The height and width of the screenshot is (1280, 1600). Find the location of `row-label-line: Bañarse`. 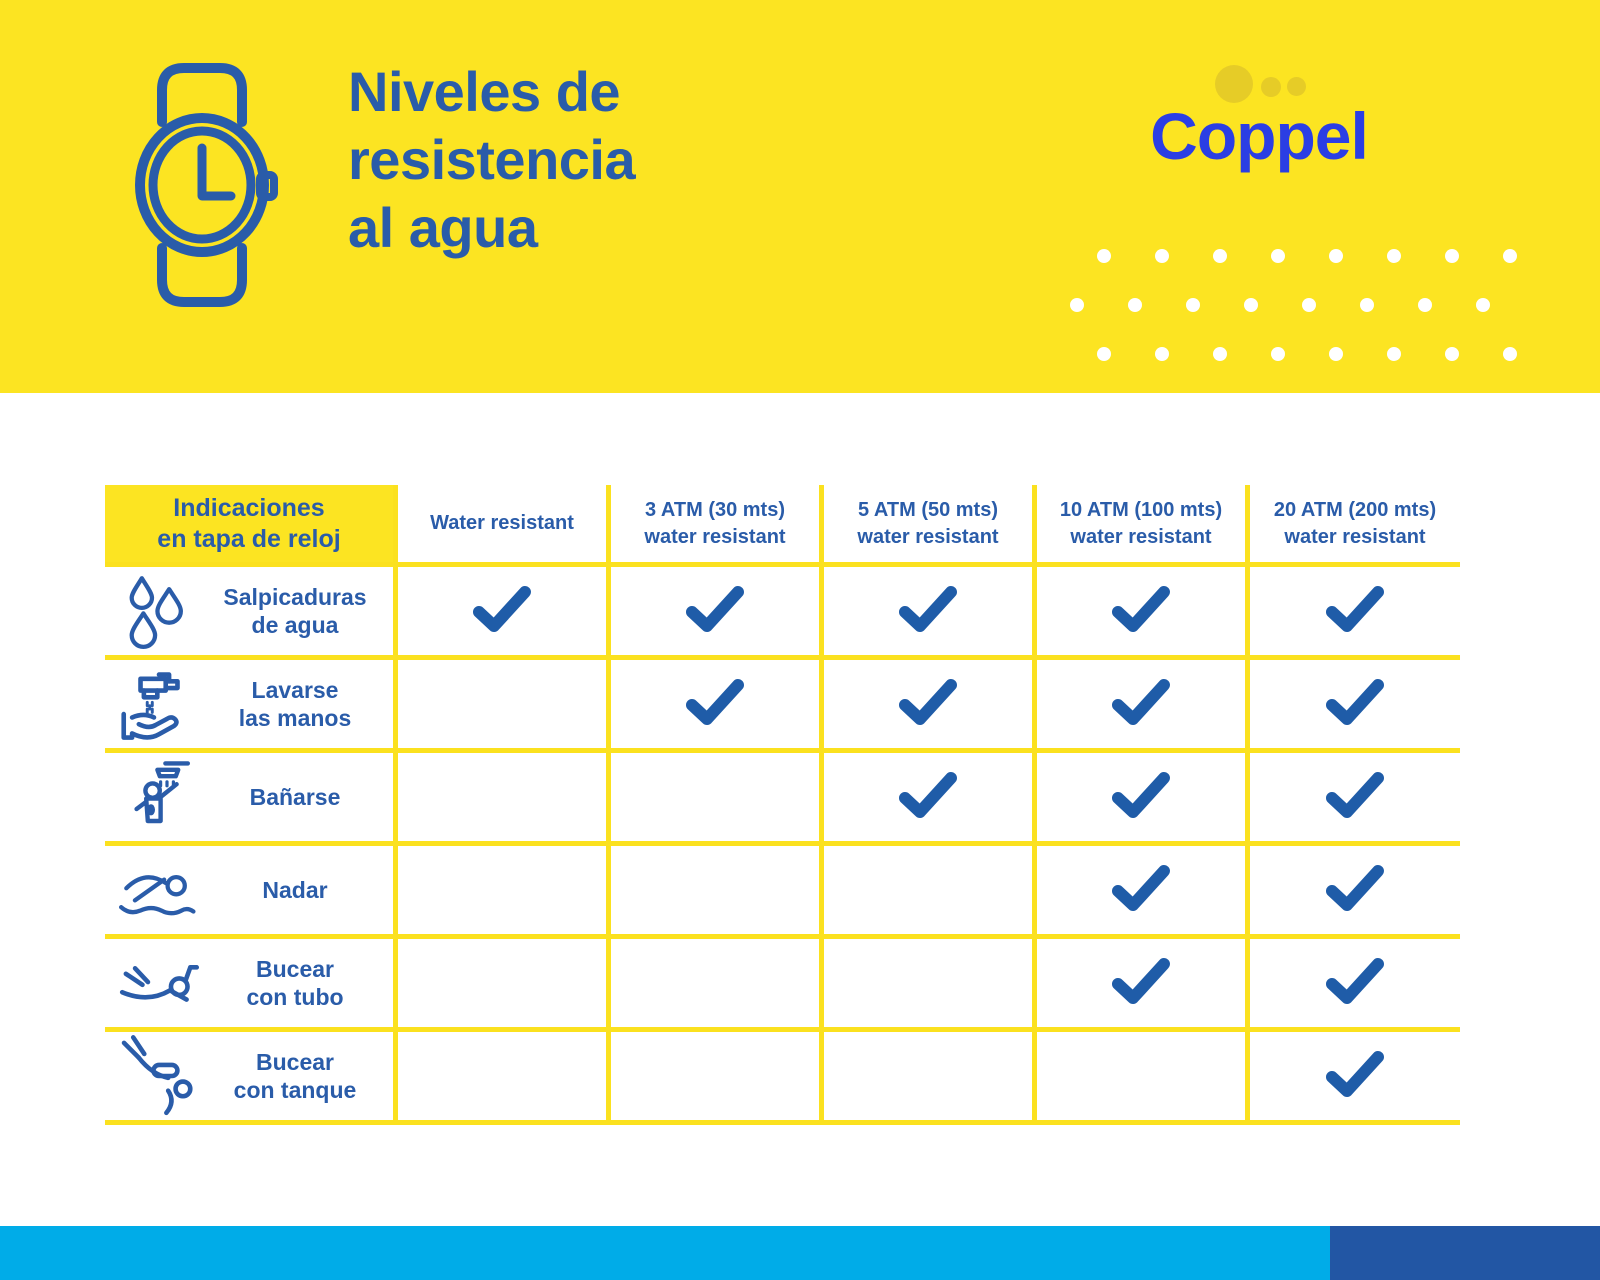

row-label-line: Bañarse is located at coordinates (295, 797).